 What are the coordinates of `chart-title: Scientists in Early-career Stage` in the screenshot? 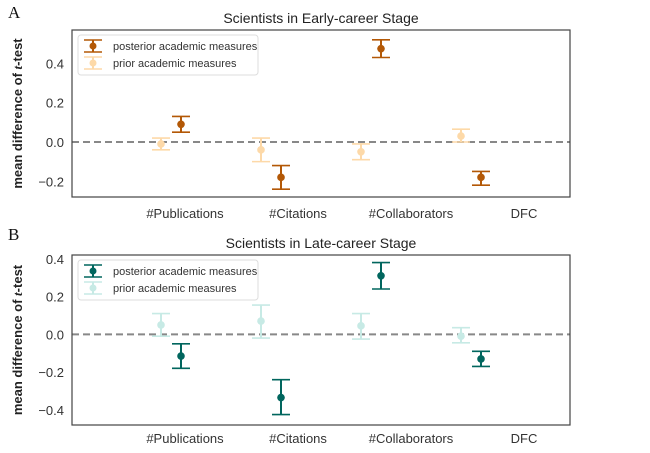 It's located at (321, 18).